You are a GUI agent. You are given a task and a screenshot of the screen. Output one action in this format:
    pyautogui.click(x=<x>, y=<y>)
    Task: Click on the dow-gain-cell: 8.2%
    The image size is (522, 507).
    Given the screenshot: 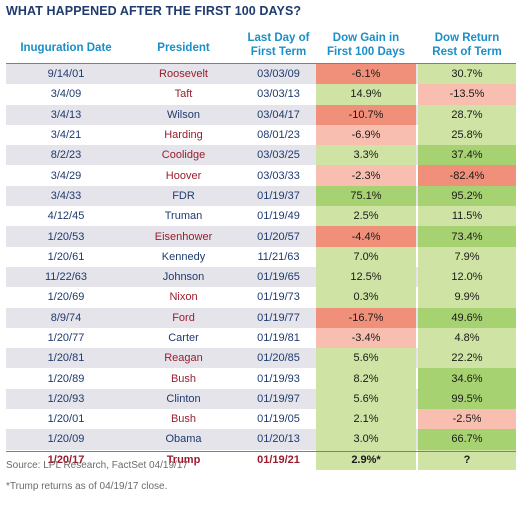 What is the action you would take?
    pyautogui.click(x=366, y=378)
    